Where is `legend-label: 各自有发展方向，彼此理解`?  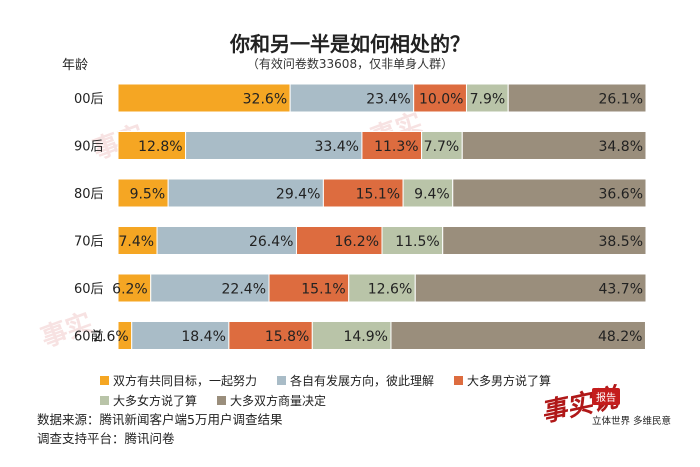 legend-label: 各自有发展方向，彼此理解 is located at coordinates (362, 381).